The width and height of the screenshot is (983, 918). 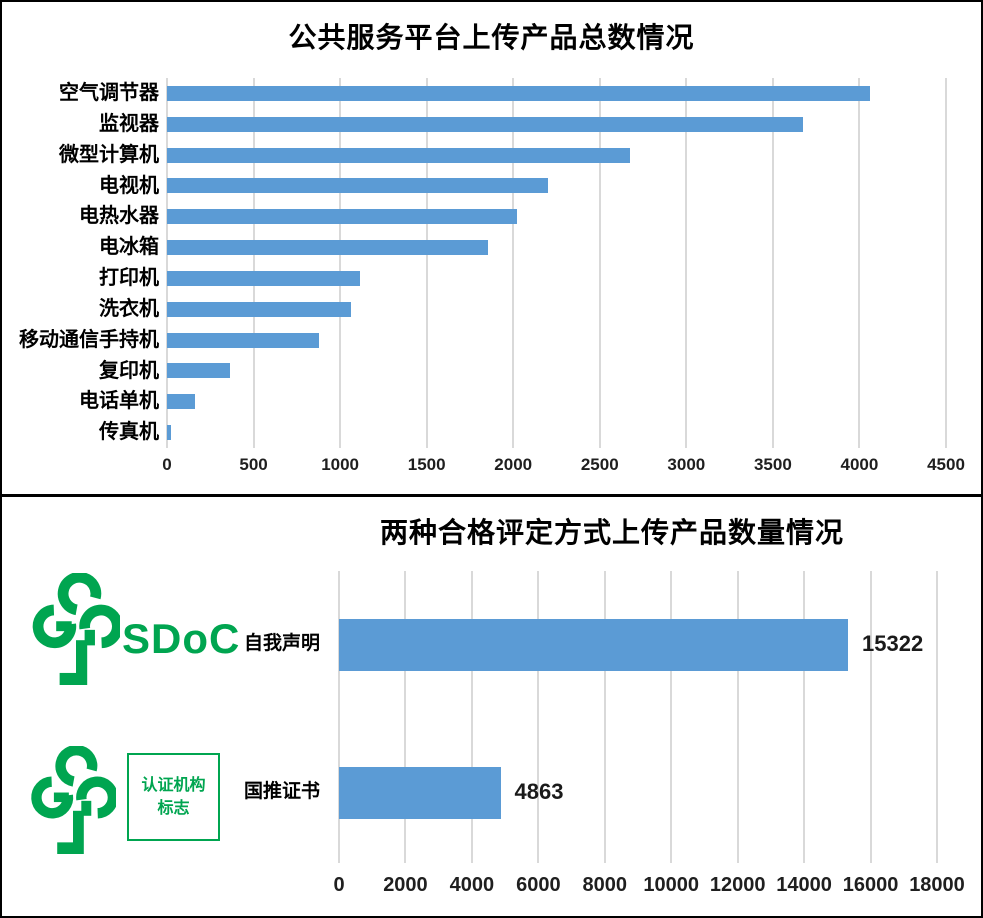 What do you see at coordinates (937, 885) in the screenshot?
I see `x-axis-tick-label: 18000` at bounding box center [937, 885].